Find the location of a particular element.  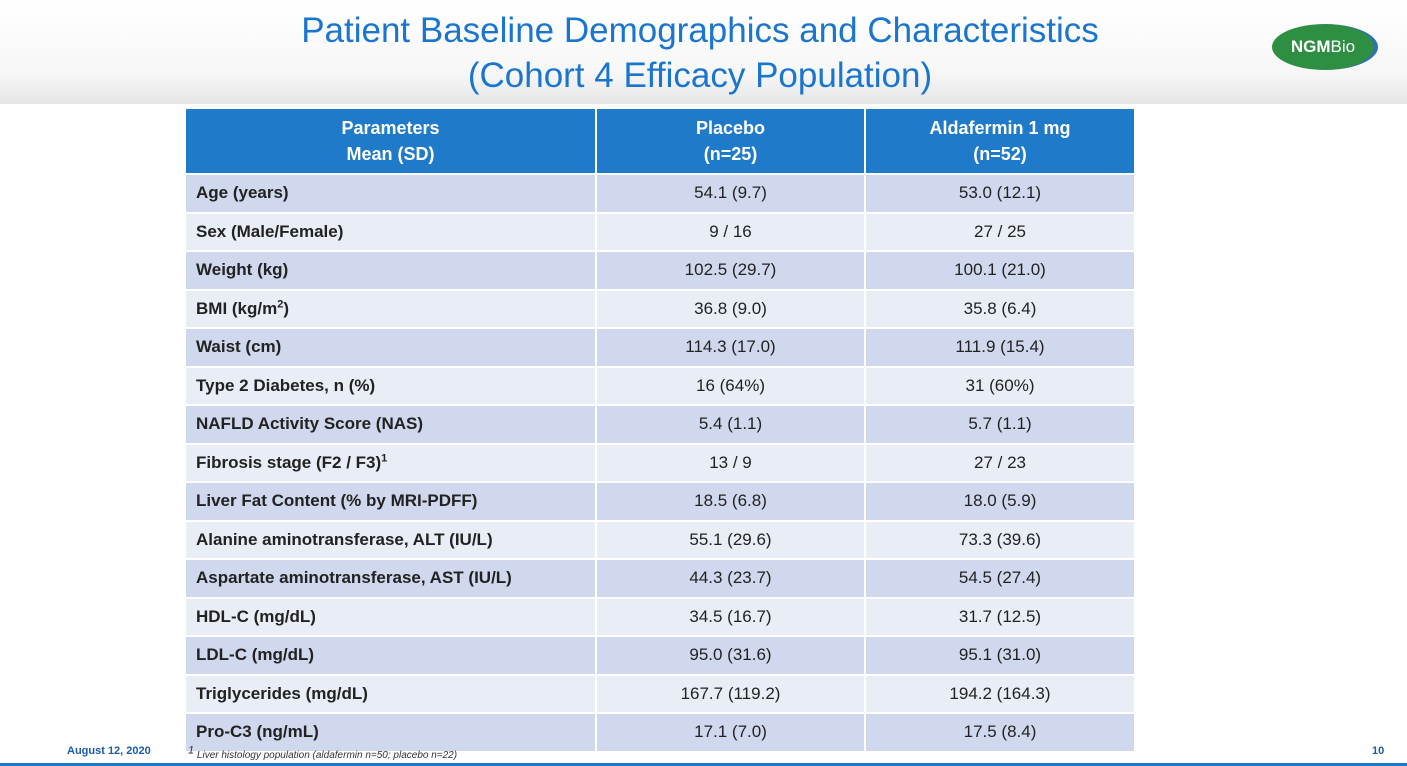

header-line: Aldafermin 1 mg is located at coordinates (1000, 128).